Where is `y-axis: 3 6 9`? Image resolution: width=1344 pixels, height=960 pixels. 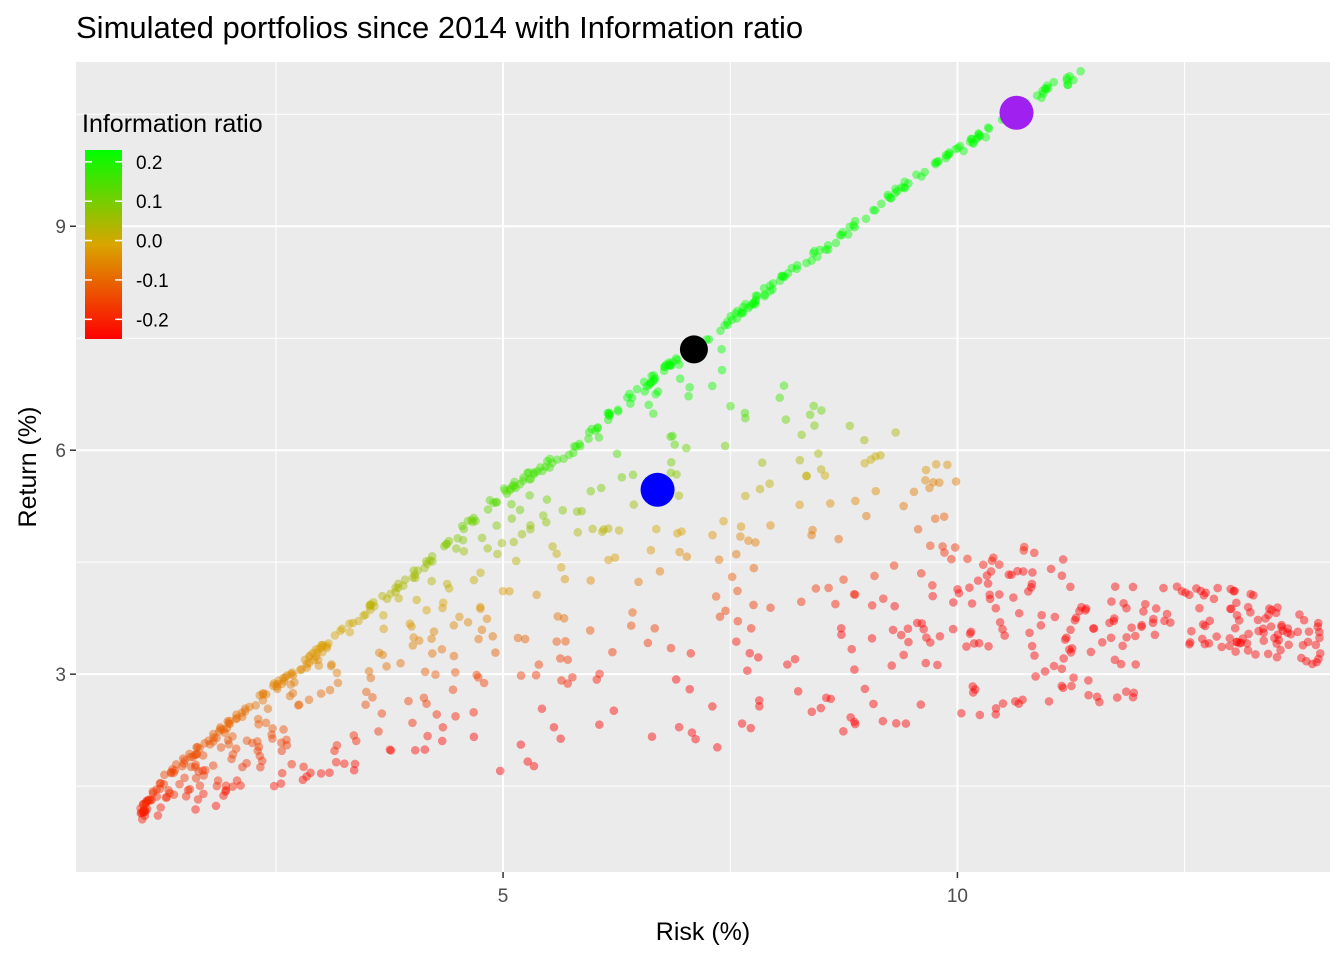 y-axis: 3 6 9 is located at coordinates (65, 451).